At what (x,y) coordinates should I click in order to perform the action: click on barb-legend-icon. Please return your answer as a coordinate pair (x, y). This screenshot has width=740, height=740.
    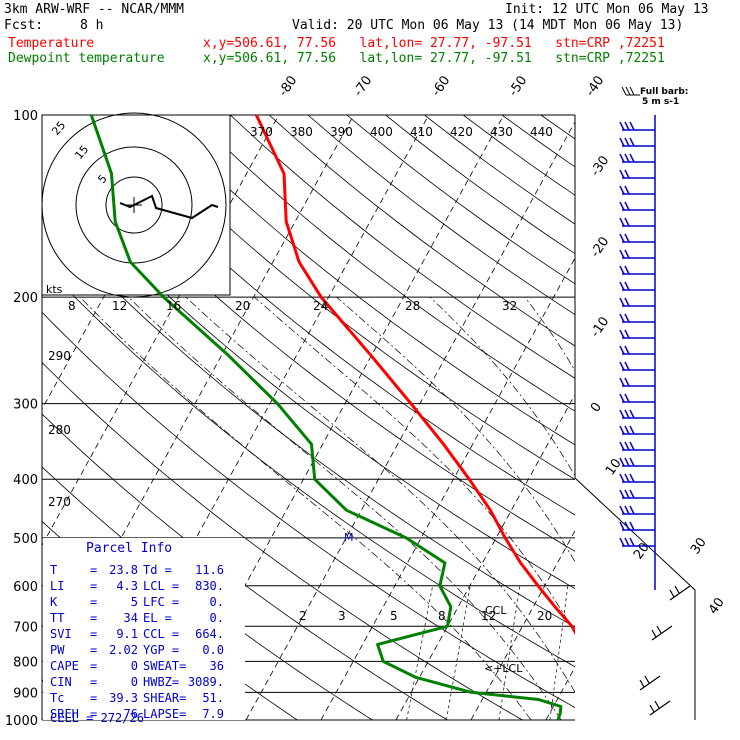
    Looking at the image, I should click on (630, 91).